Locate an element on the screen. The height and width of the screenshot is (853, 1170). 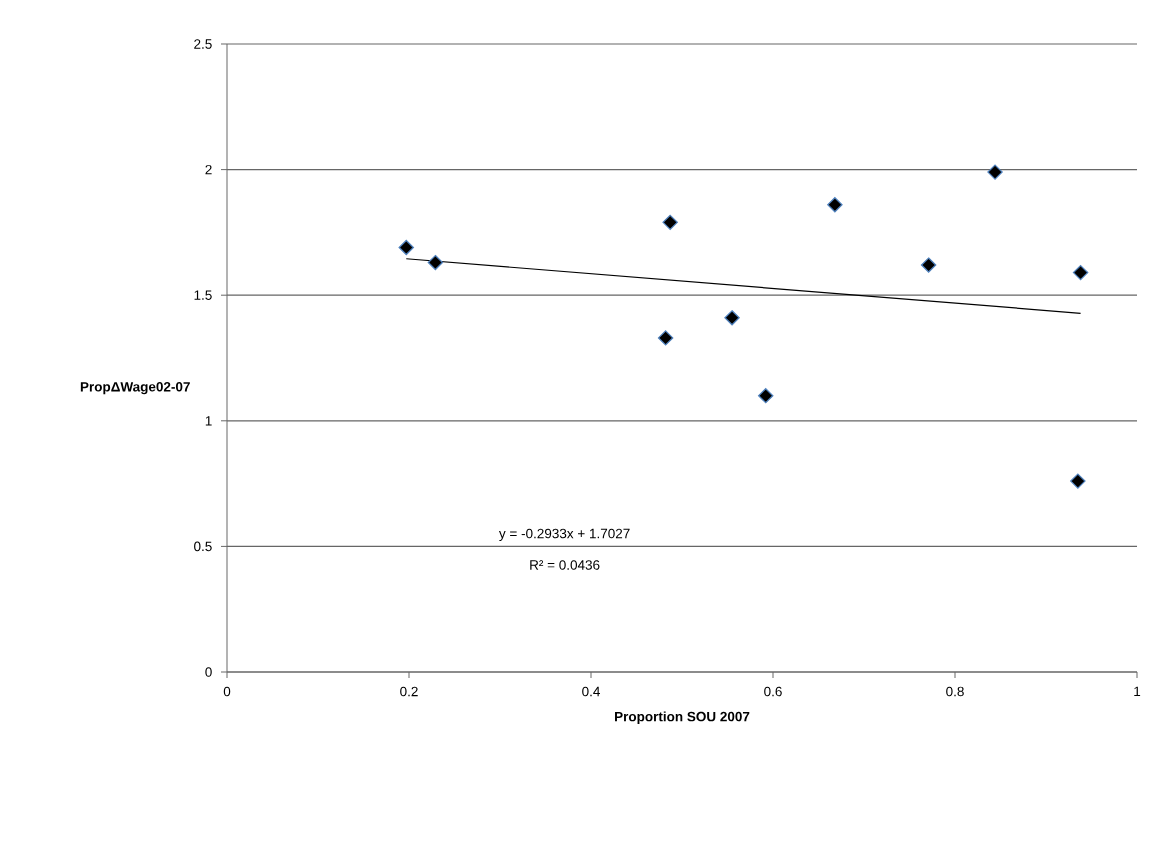
y-tick-label: 1.5 is located at coordinates (203, 295).